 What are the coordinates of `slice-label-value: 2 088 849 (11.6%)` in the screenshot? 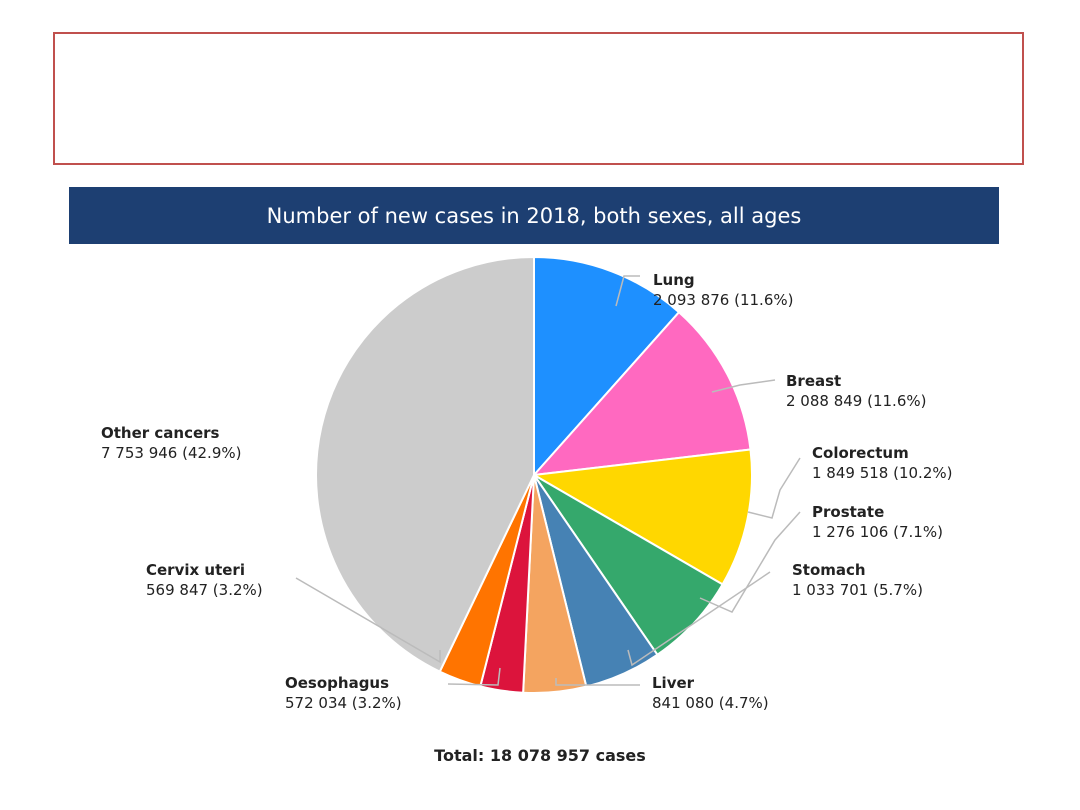 It's located at (856, 401).